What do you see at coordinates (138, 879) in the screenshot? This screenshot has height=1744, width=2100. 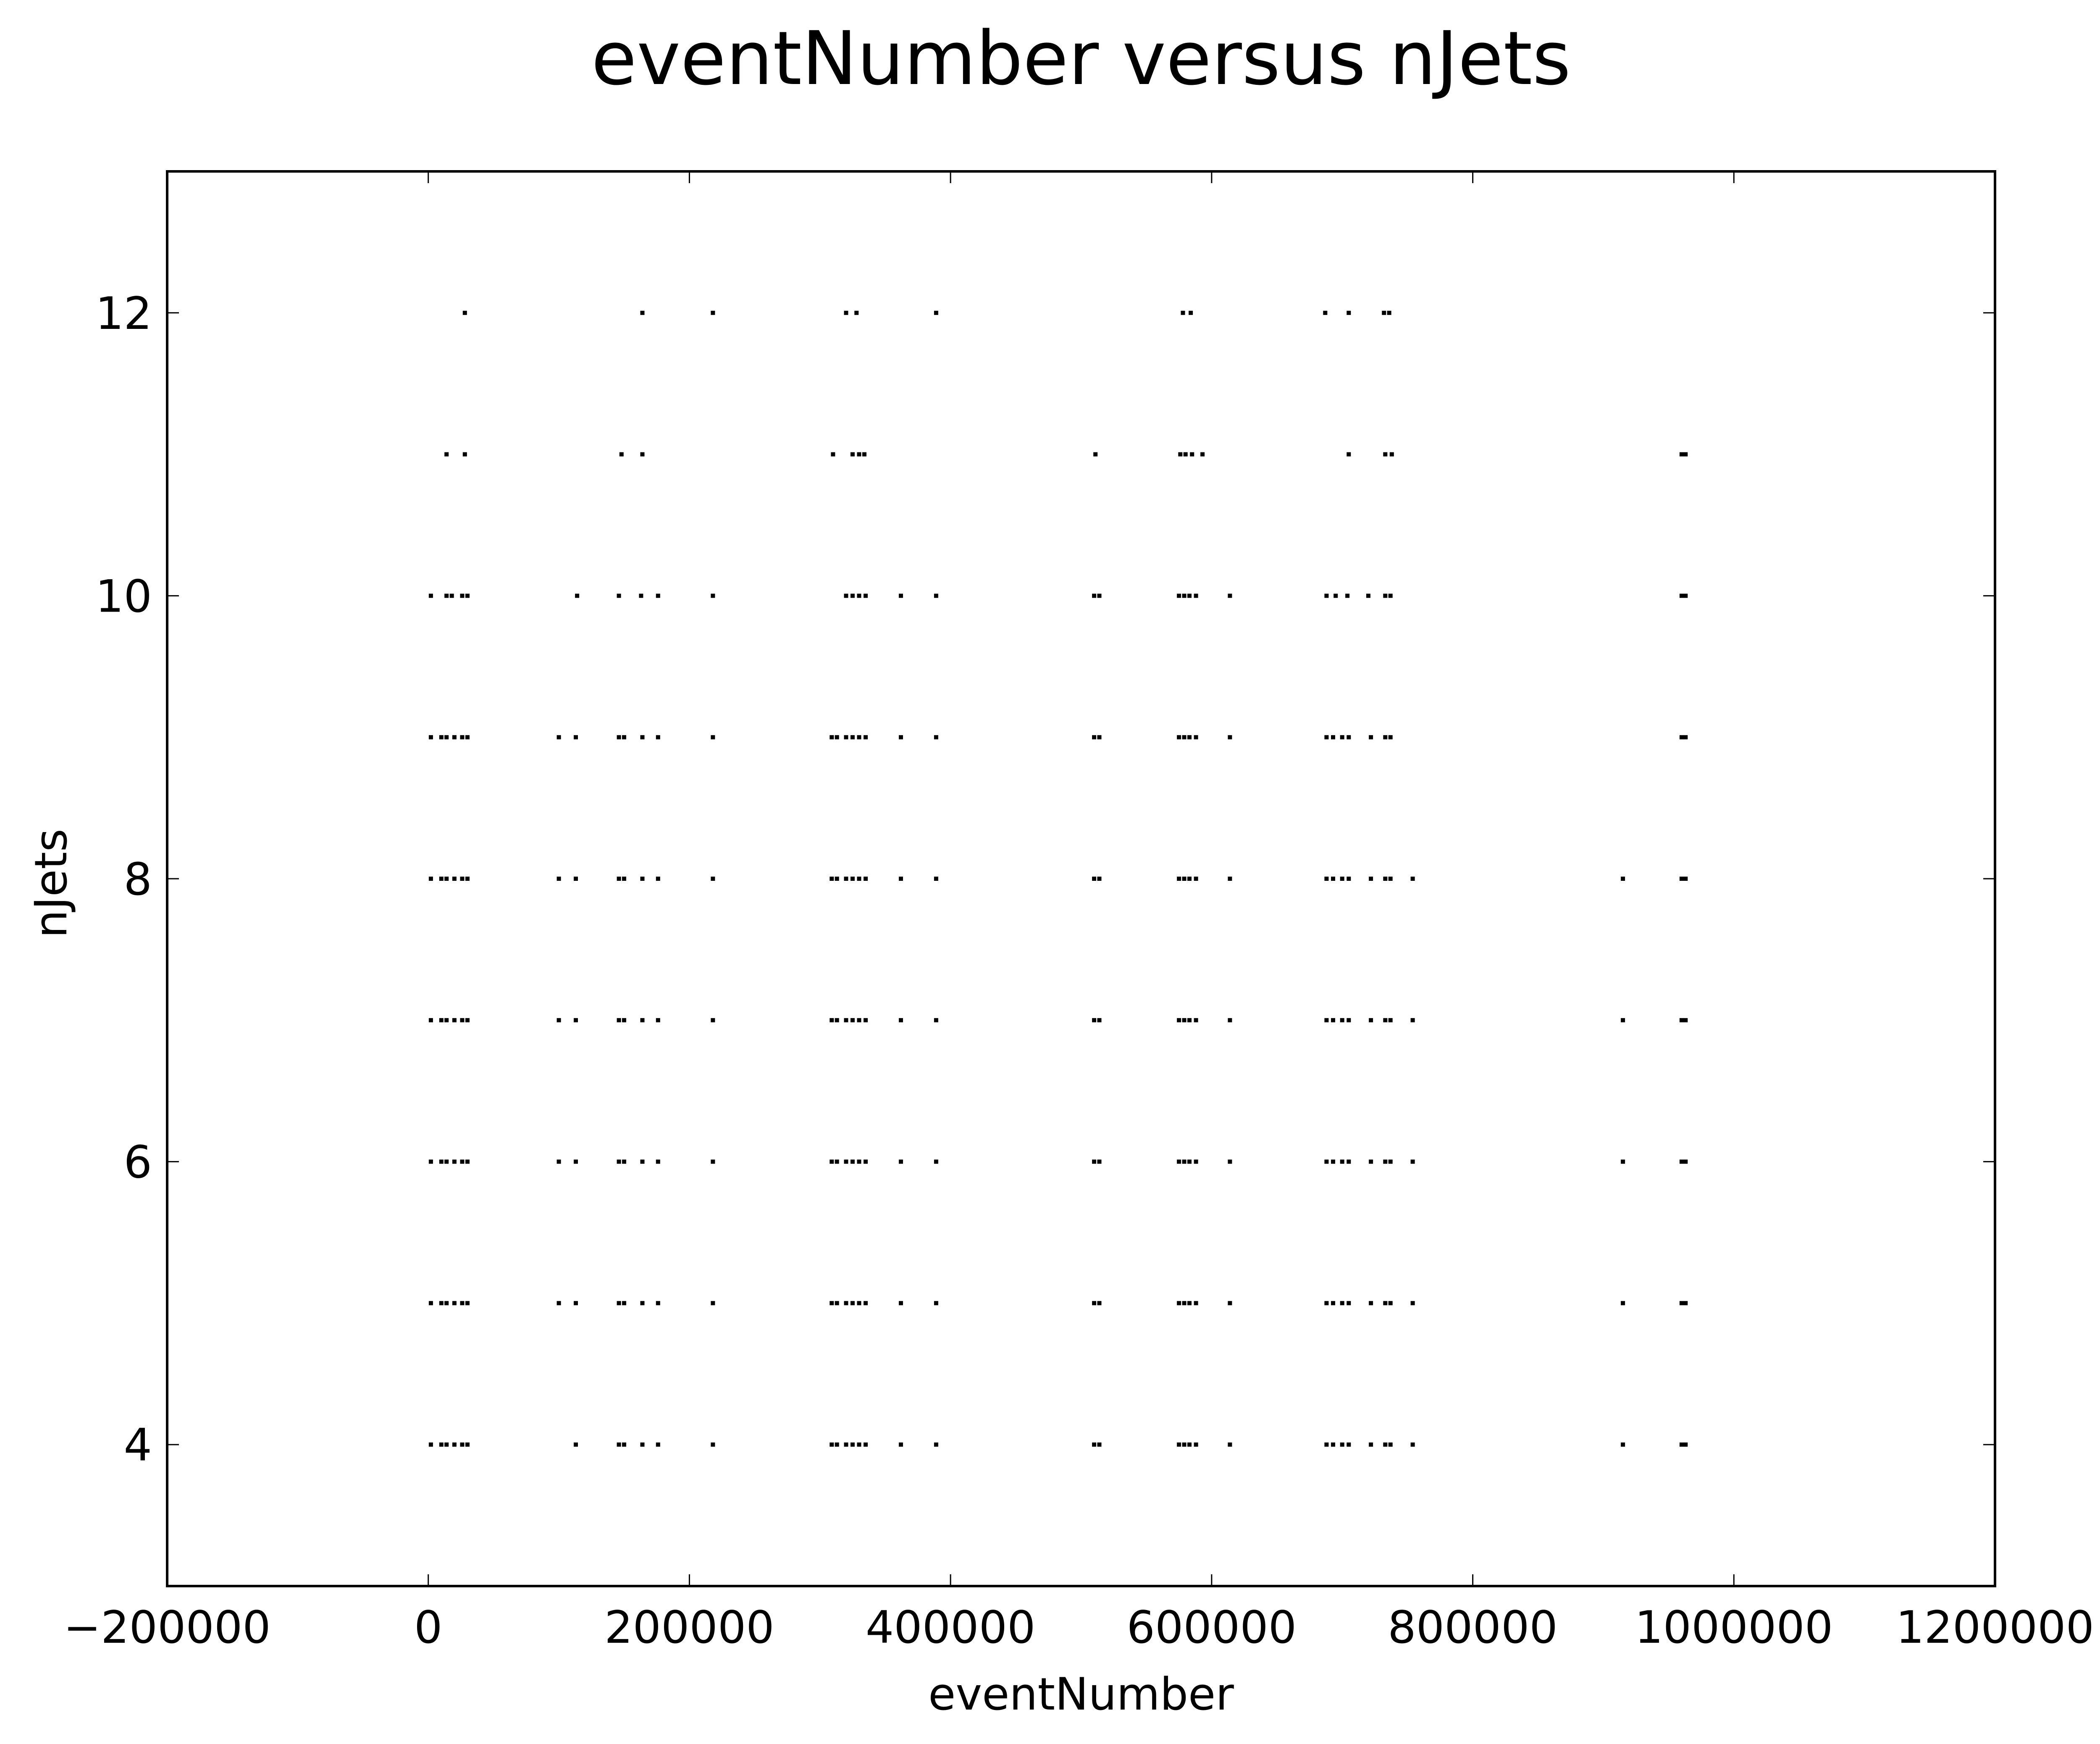 I see `y-tick-label: 8` at bounding box center [138, 879].